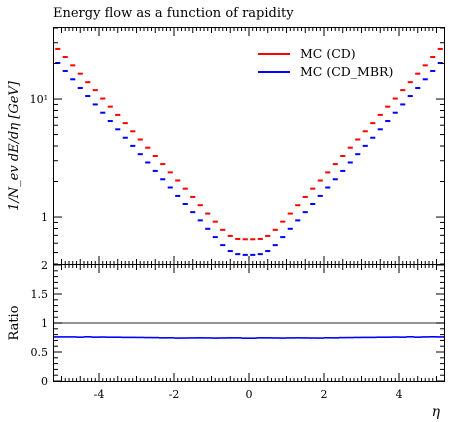 This screenshot has width=461, height=422. What do you see at coordinates (399, 394) in the screenshot?
I see `x-tick-label: 4` at bounding box center [399, 394].